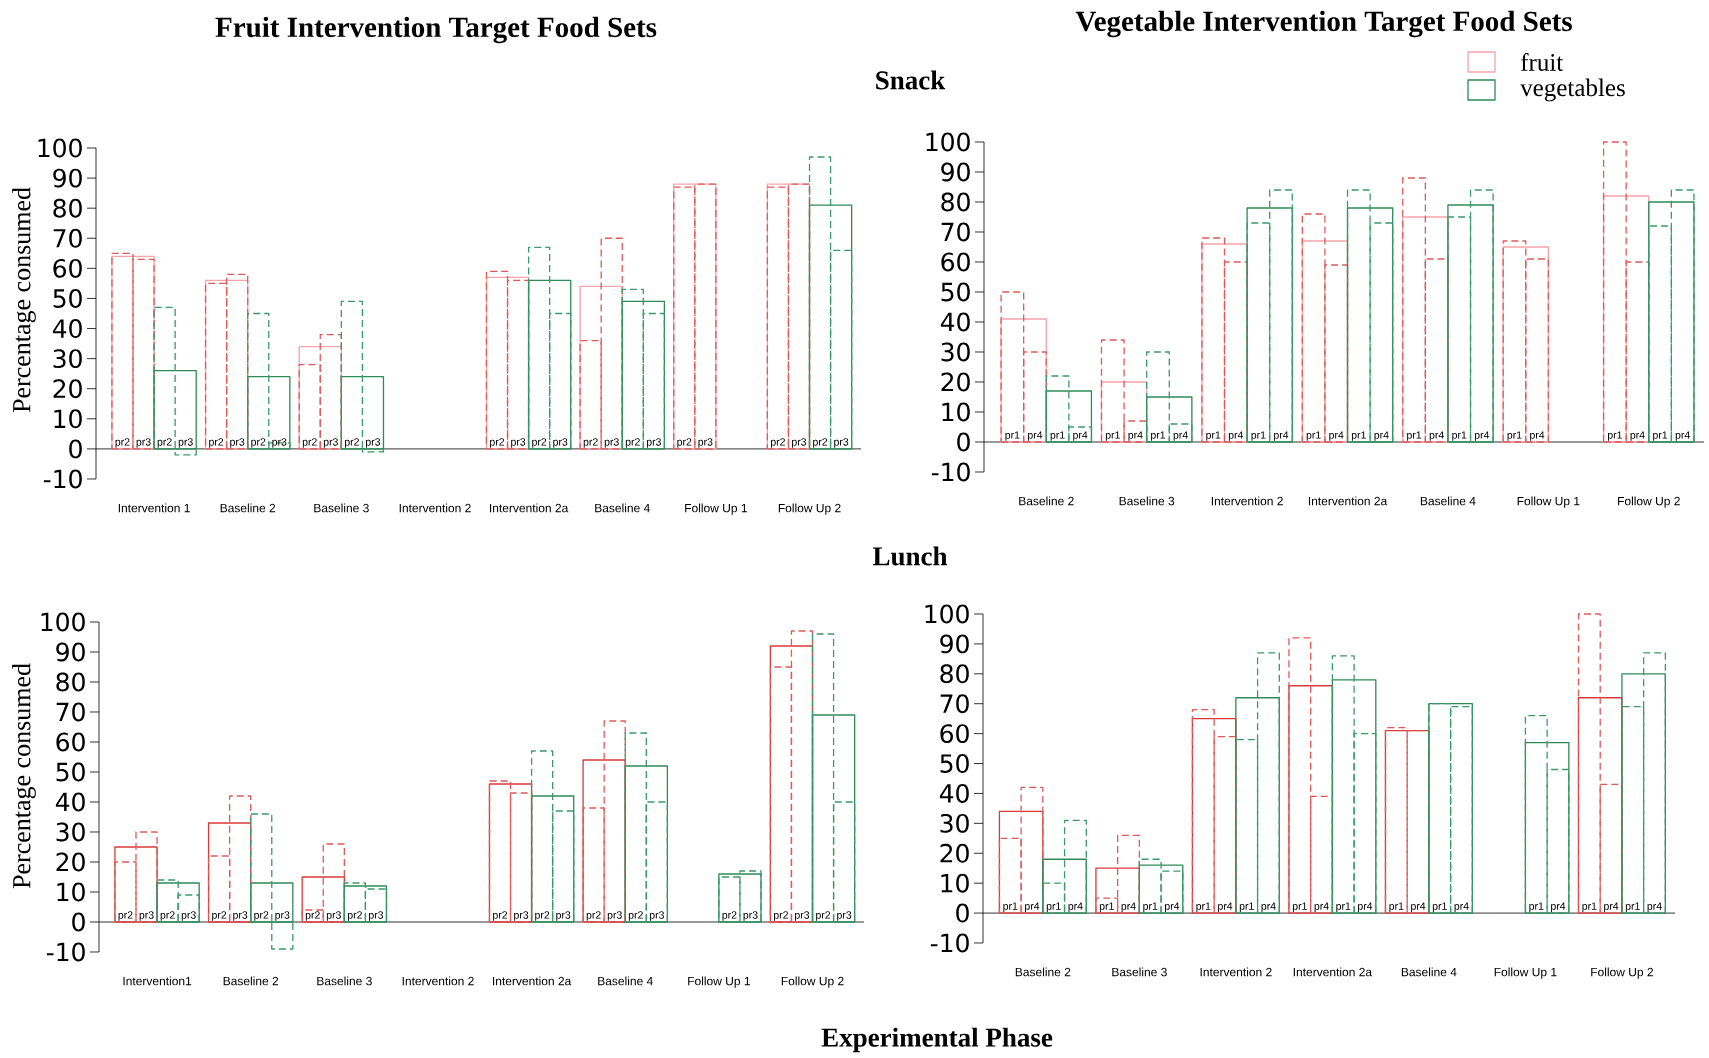 Image resolution: width=1709 pixels, height=1058 pixels. I want to click on legend-label: vegetables, so click(1572, 90).